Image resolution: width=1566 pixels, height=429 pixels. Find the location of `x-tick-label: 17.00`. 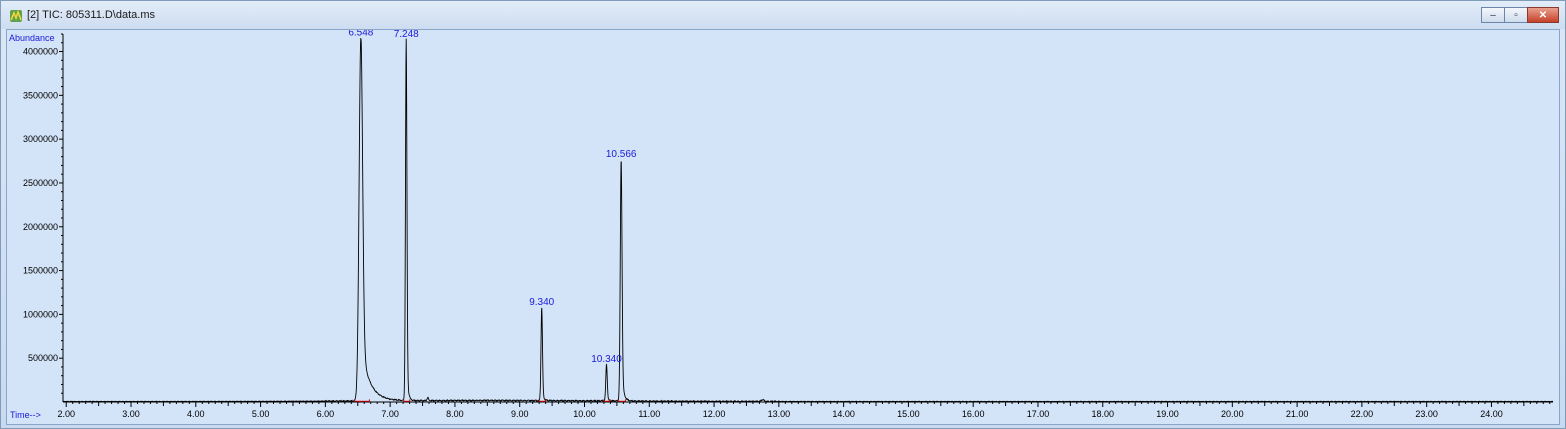

x-tick-label: 17.00 is located at coordinates (1038, 414).